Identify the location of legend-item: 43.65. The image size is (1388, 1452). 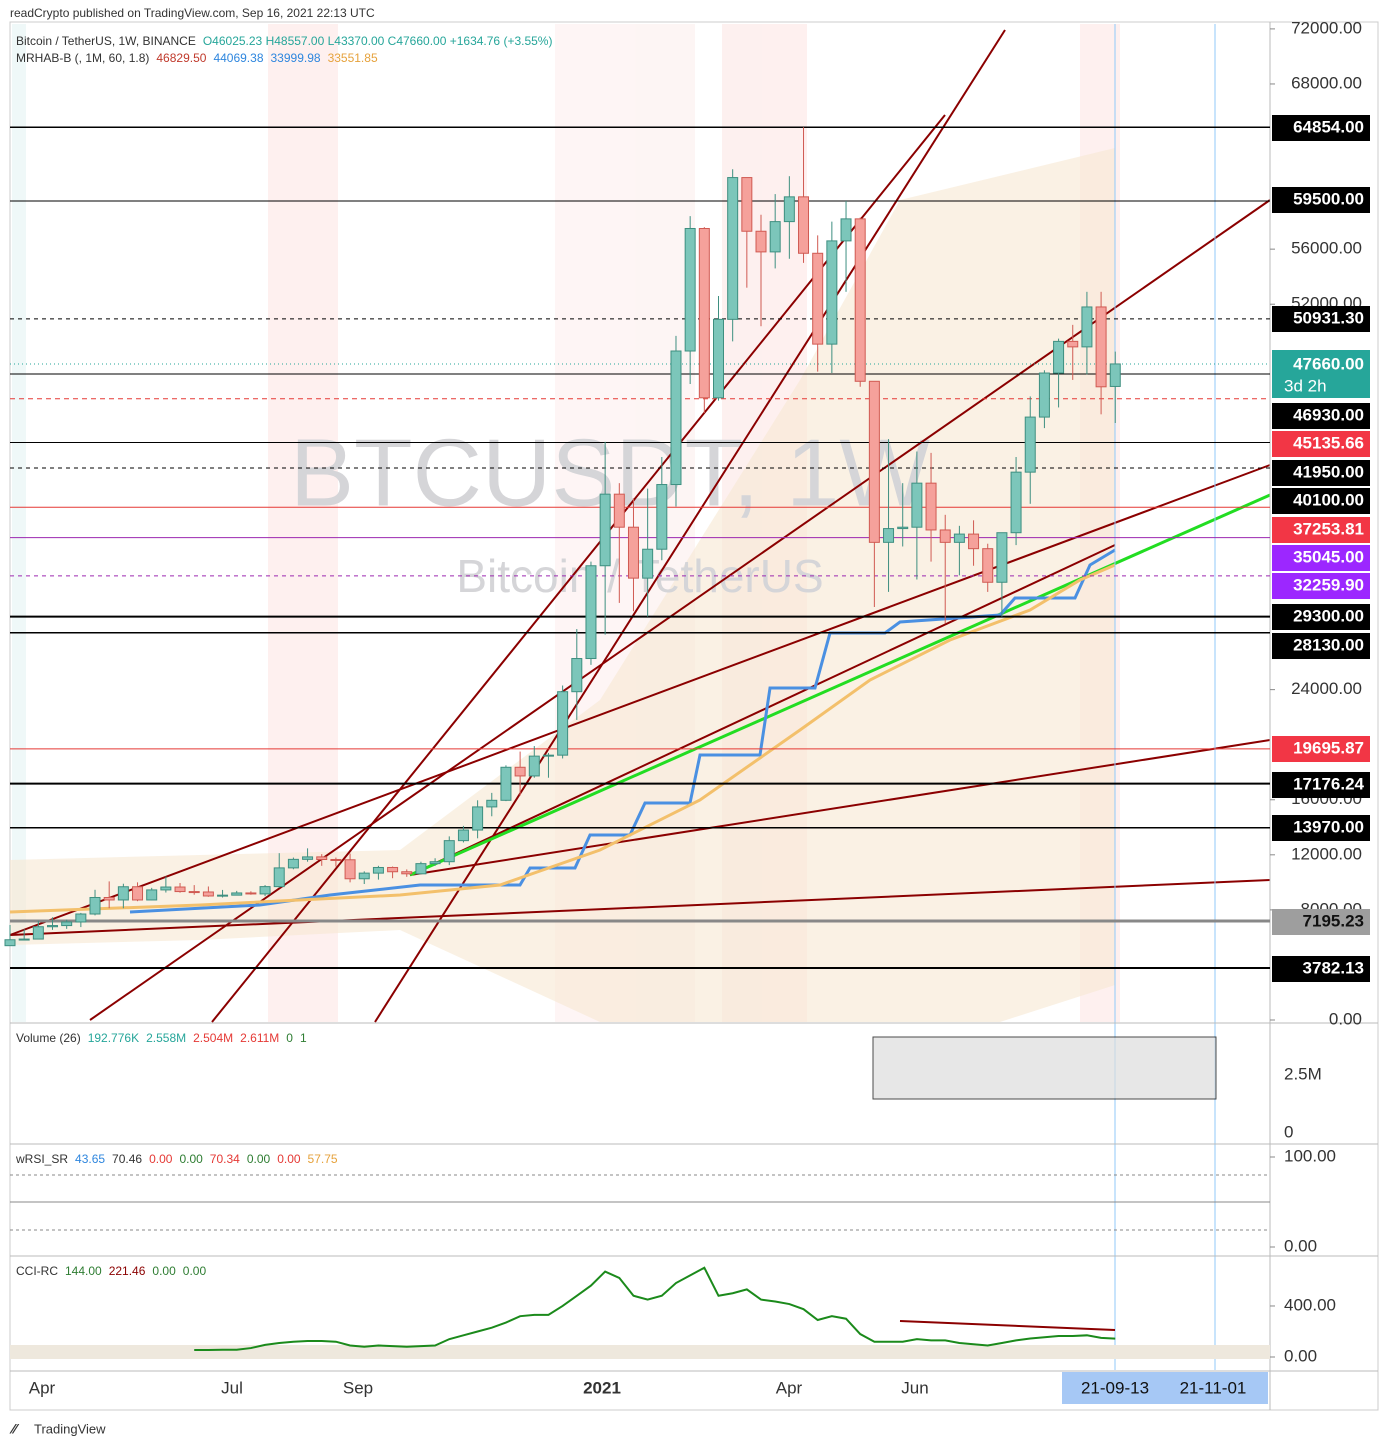
(90, 1159).